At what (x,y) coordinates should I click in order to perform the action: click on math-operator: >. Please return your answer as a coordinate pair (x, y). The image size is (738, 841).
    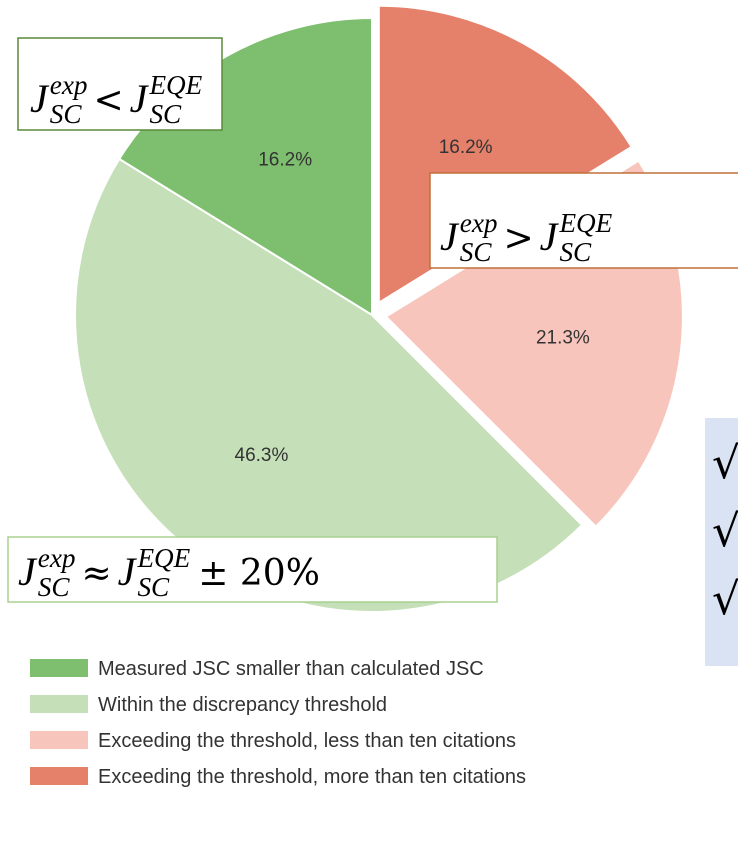
    Looking at the image, I should click on (519, 238).